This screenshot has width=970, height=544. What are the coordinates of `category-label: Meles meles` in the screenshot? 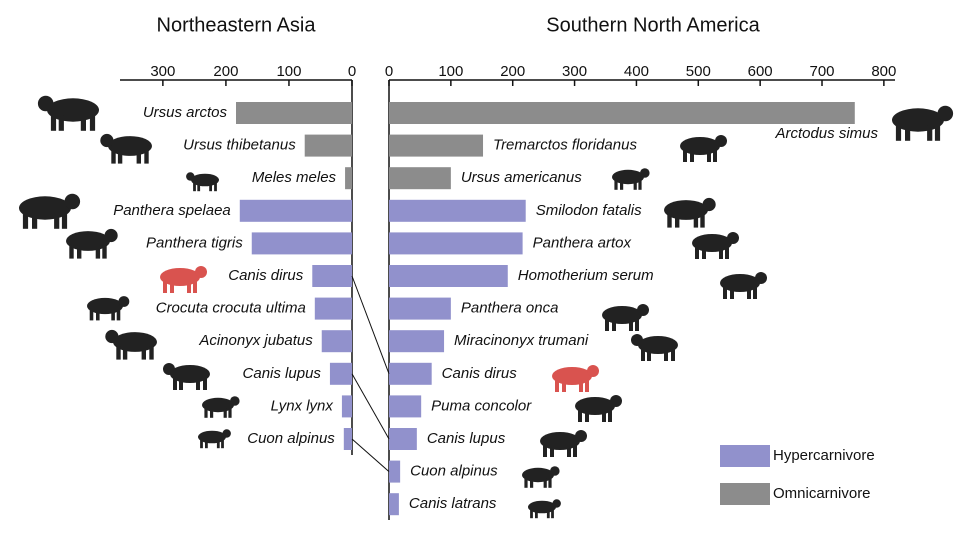 It's located at (294, 177).